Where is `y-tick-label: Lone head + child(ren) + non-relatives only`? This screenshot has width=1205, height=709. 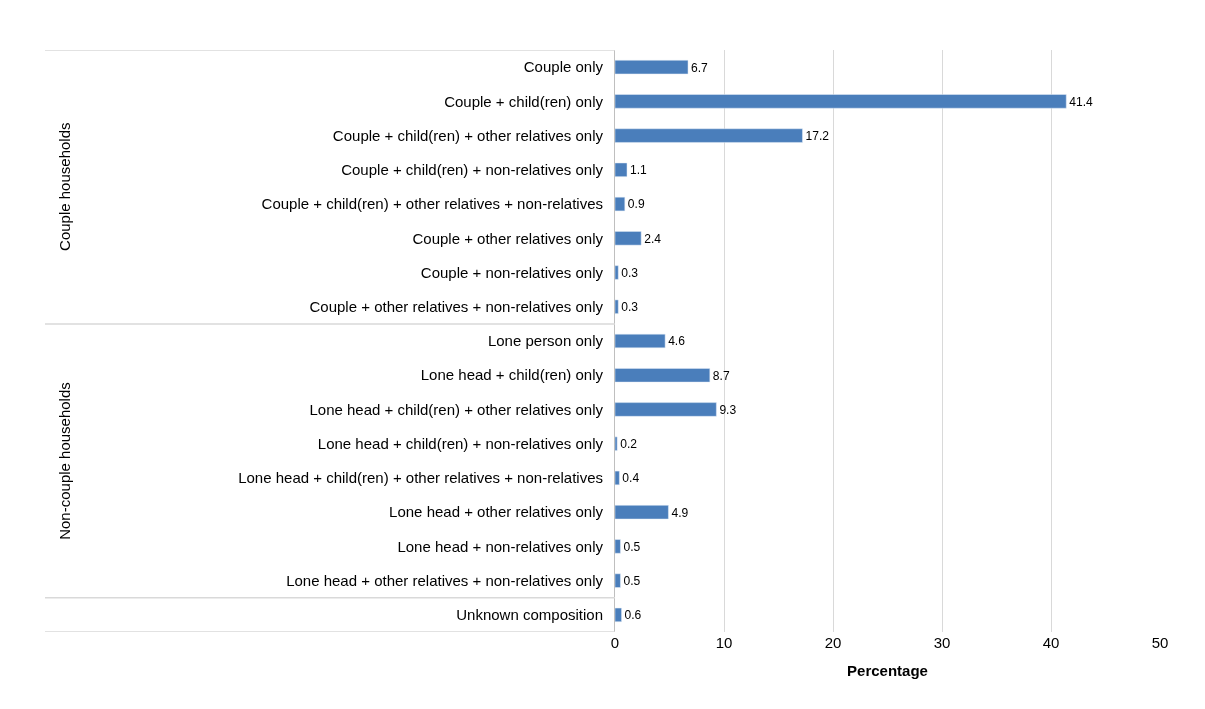 y-tick-label: Lone head + child(ren) + non-relatives only is located at coordinates (460, 443).